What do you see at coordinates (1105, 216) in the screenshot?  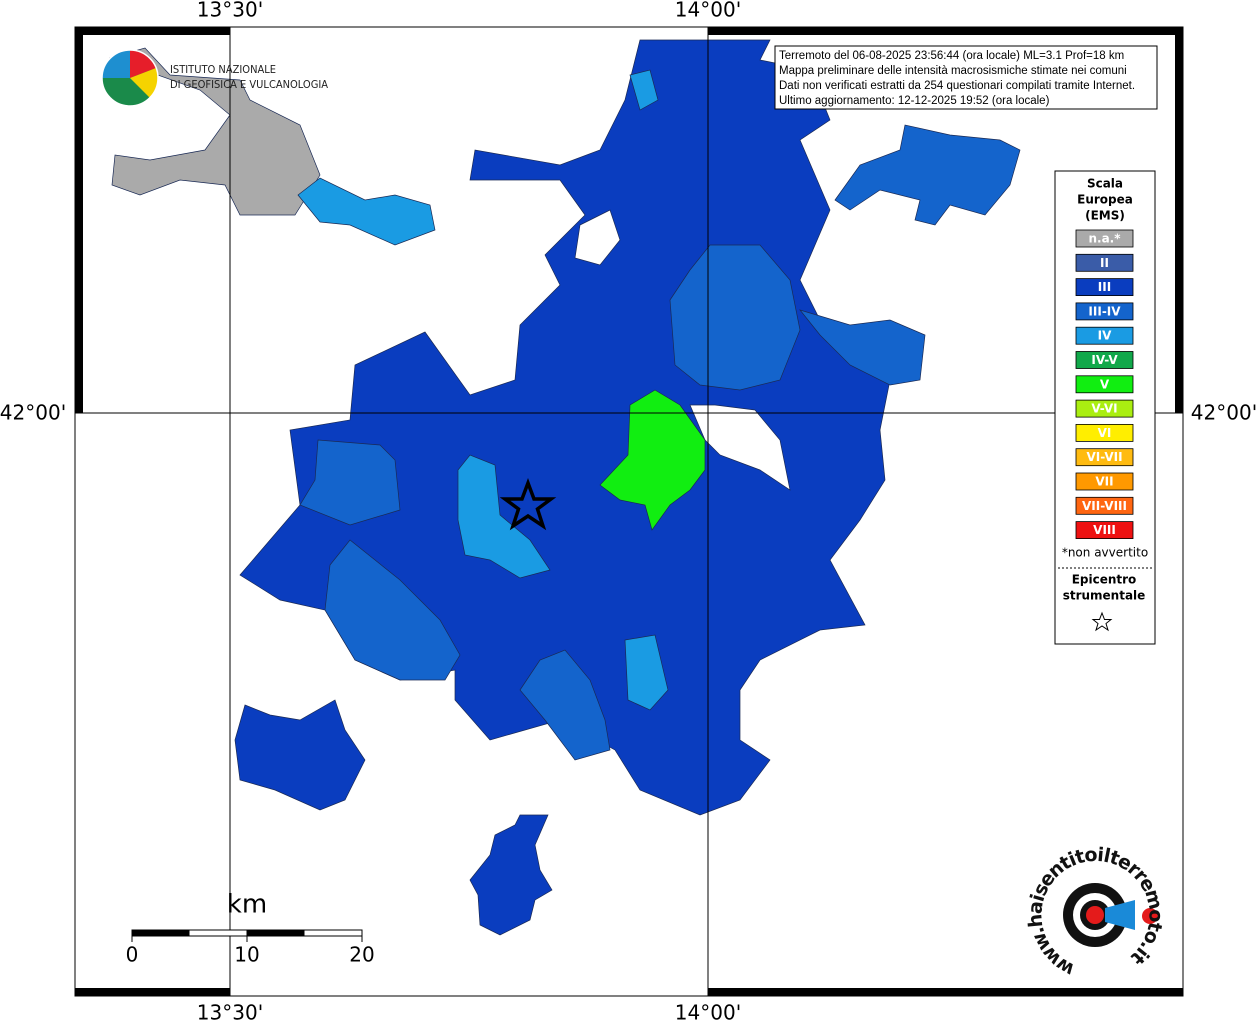 I see `legend-title: (EMS)` at bounding box center [1105, 216].